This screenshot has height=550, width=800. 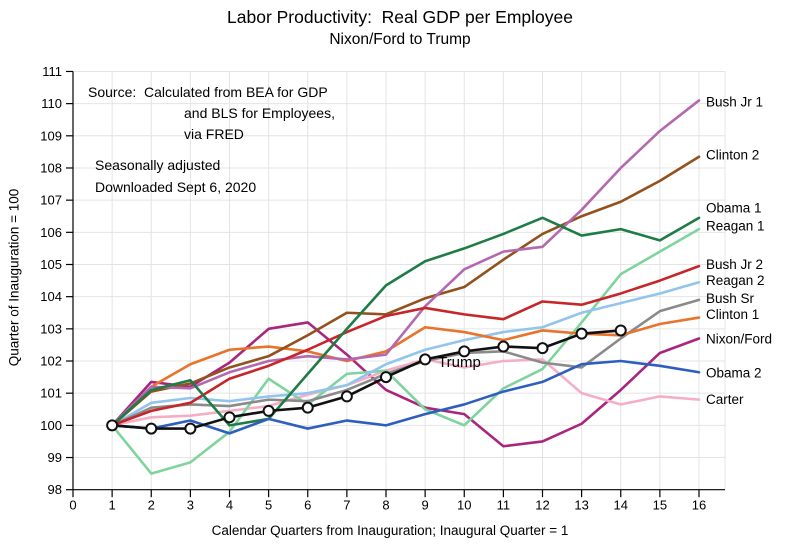 I want to click on series-label-bush-jr-1: Bush Jr 1, so click(x=734, y=102).